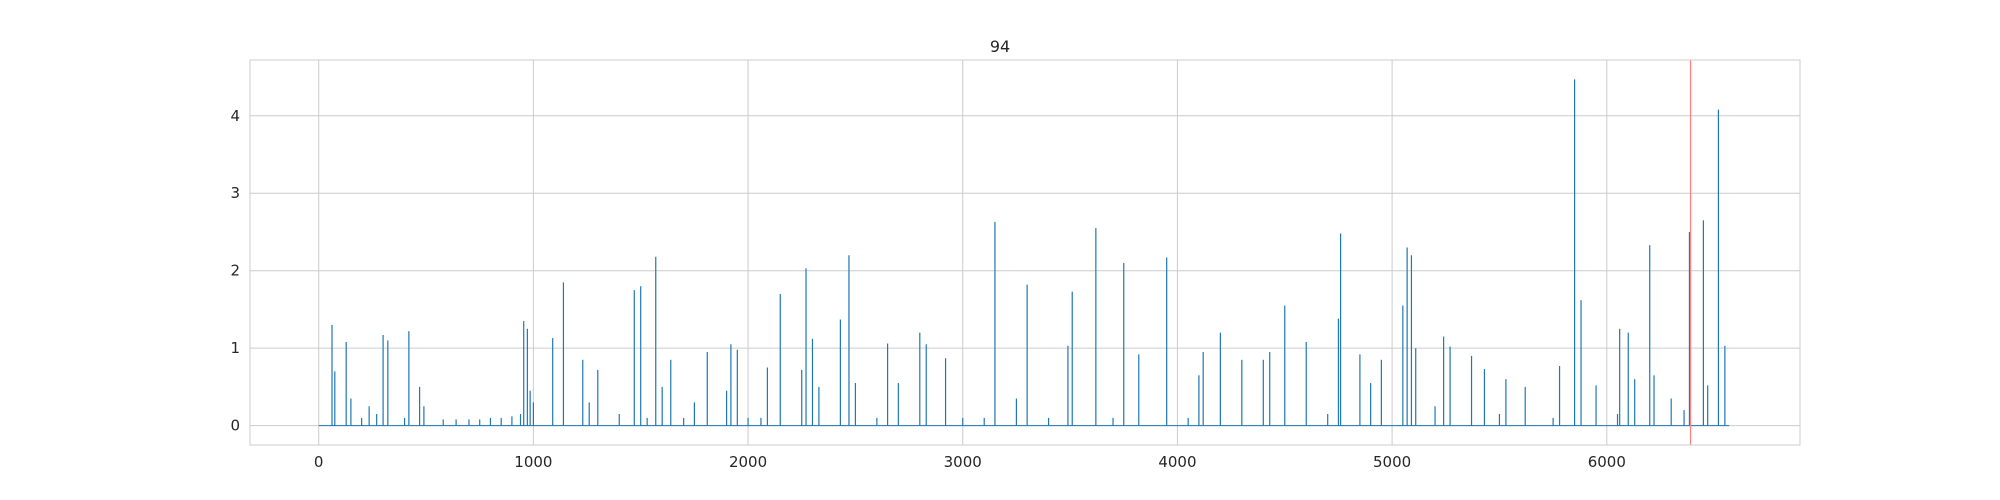 This screenshot has height=500, width=2000. Describe the element at coordinates (1000, 46) in the screenshot. I see `chart-title: 94` at that location.